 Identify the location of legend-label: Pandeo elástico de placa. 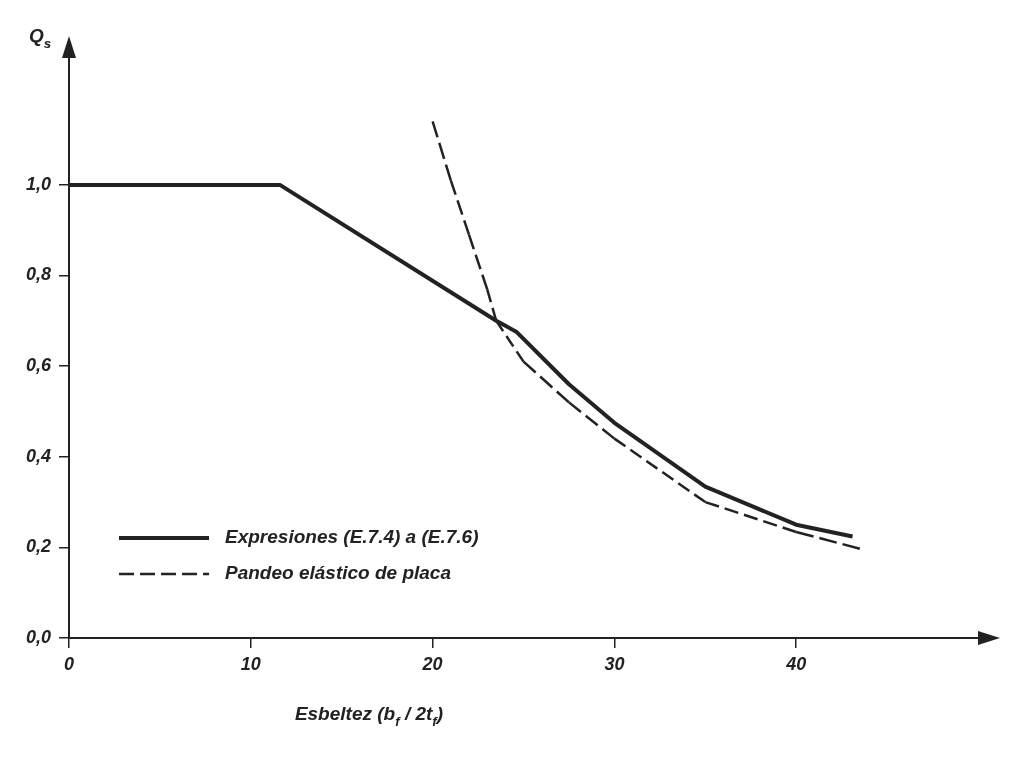
(338, 573).